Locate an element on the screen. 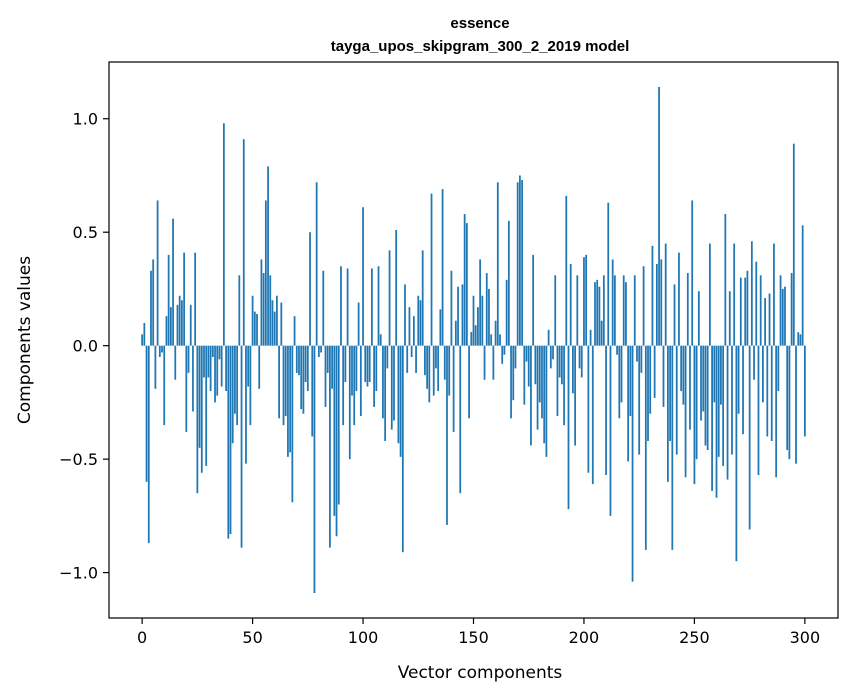  chart-subtitle: tayga_upos_skipgram_300_2_2019 model is located at coordinates (480, 46).